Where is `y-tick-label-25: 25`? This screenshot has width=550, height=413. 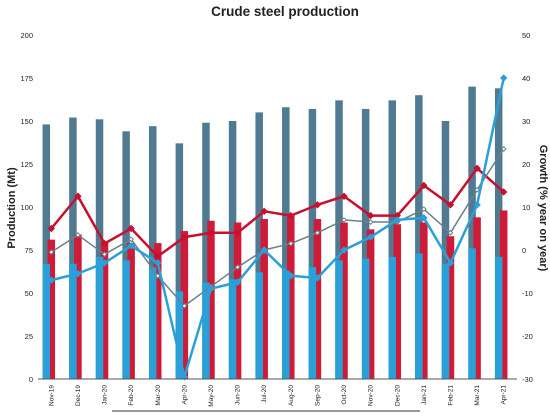
y-tick-label-25: 25 is located at coordinates (29, 336).